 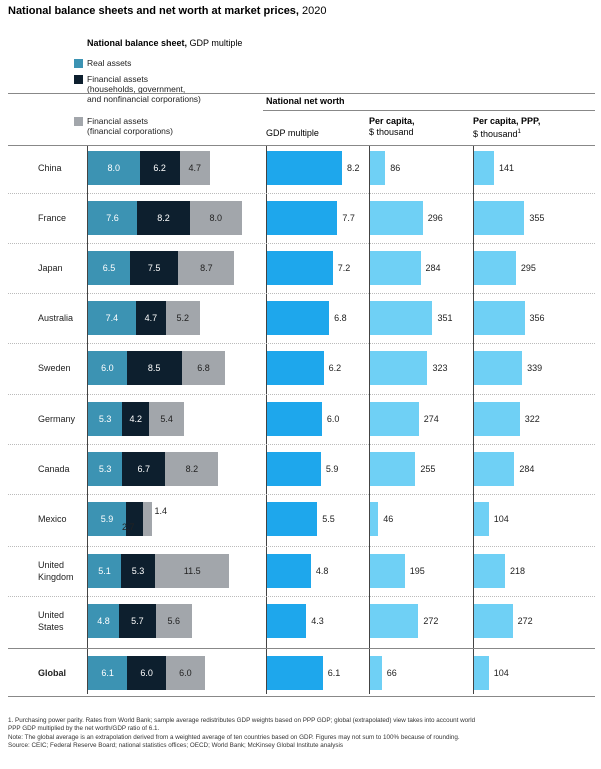 What do you see at coordinates (137, 43) in the screenshot?
I see `balance-sheet-header-bold: National balance sheet,` at bounding box center [137, 43].